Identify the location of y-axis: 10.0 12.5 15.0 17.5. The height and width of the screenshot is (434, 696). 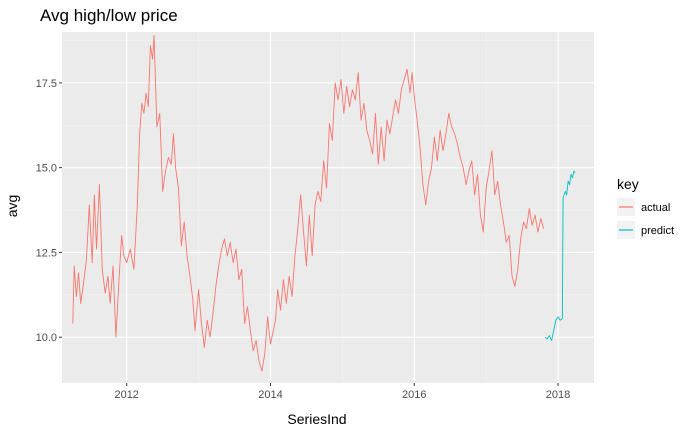
(49, 211).